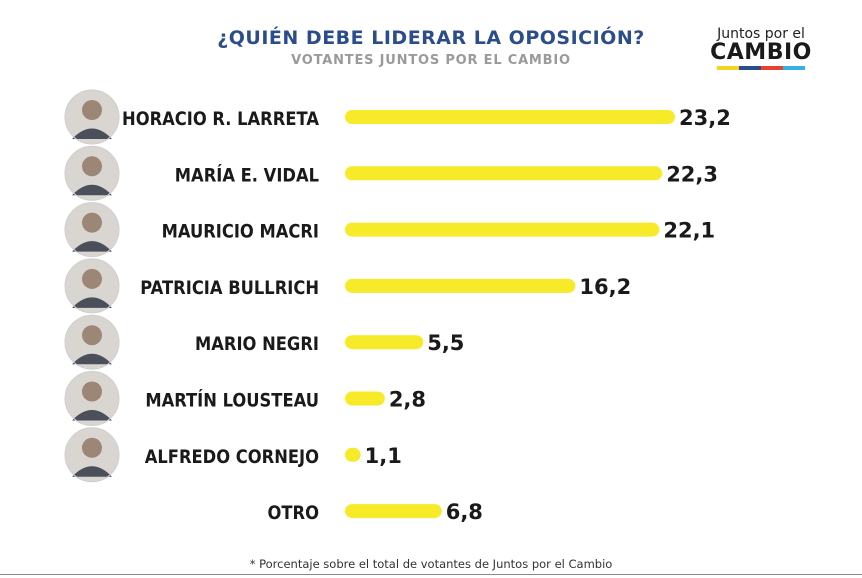 Image resolution: width=862 pixels, height=578 pixels. What do you see at coordinates (383, 456) in the screenshot?
I see `value-label: 1,1` at bounding box center [383, 456].